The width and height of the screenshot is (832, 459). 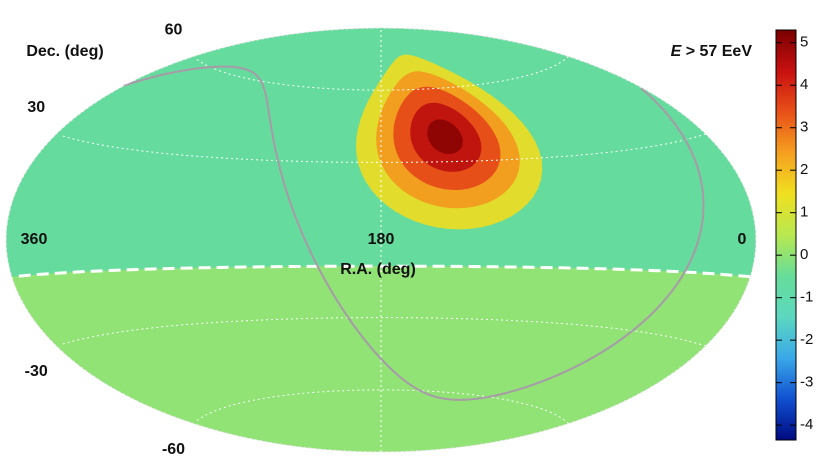 I want to click on chart-title: E > 57 EeV, so click(x=712, y=51).